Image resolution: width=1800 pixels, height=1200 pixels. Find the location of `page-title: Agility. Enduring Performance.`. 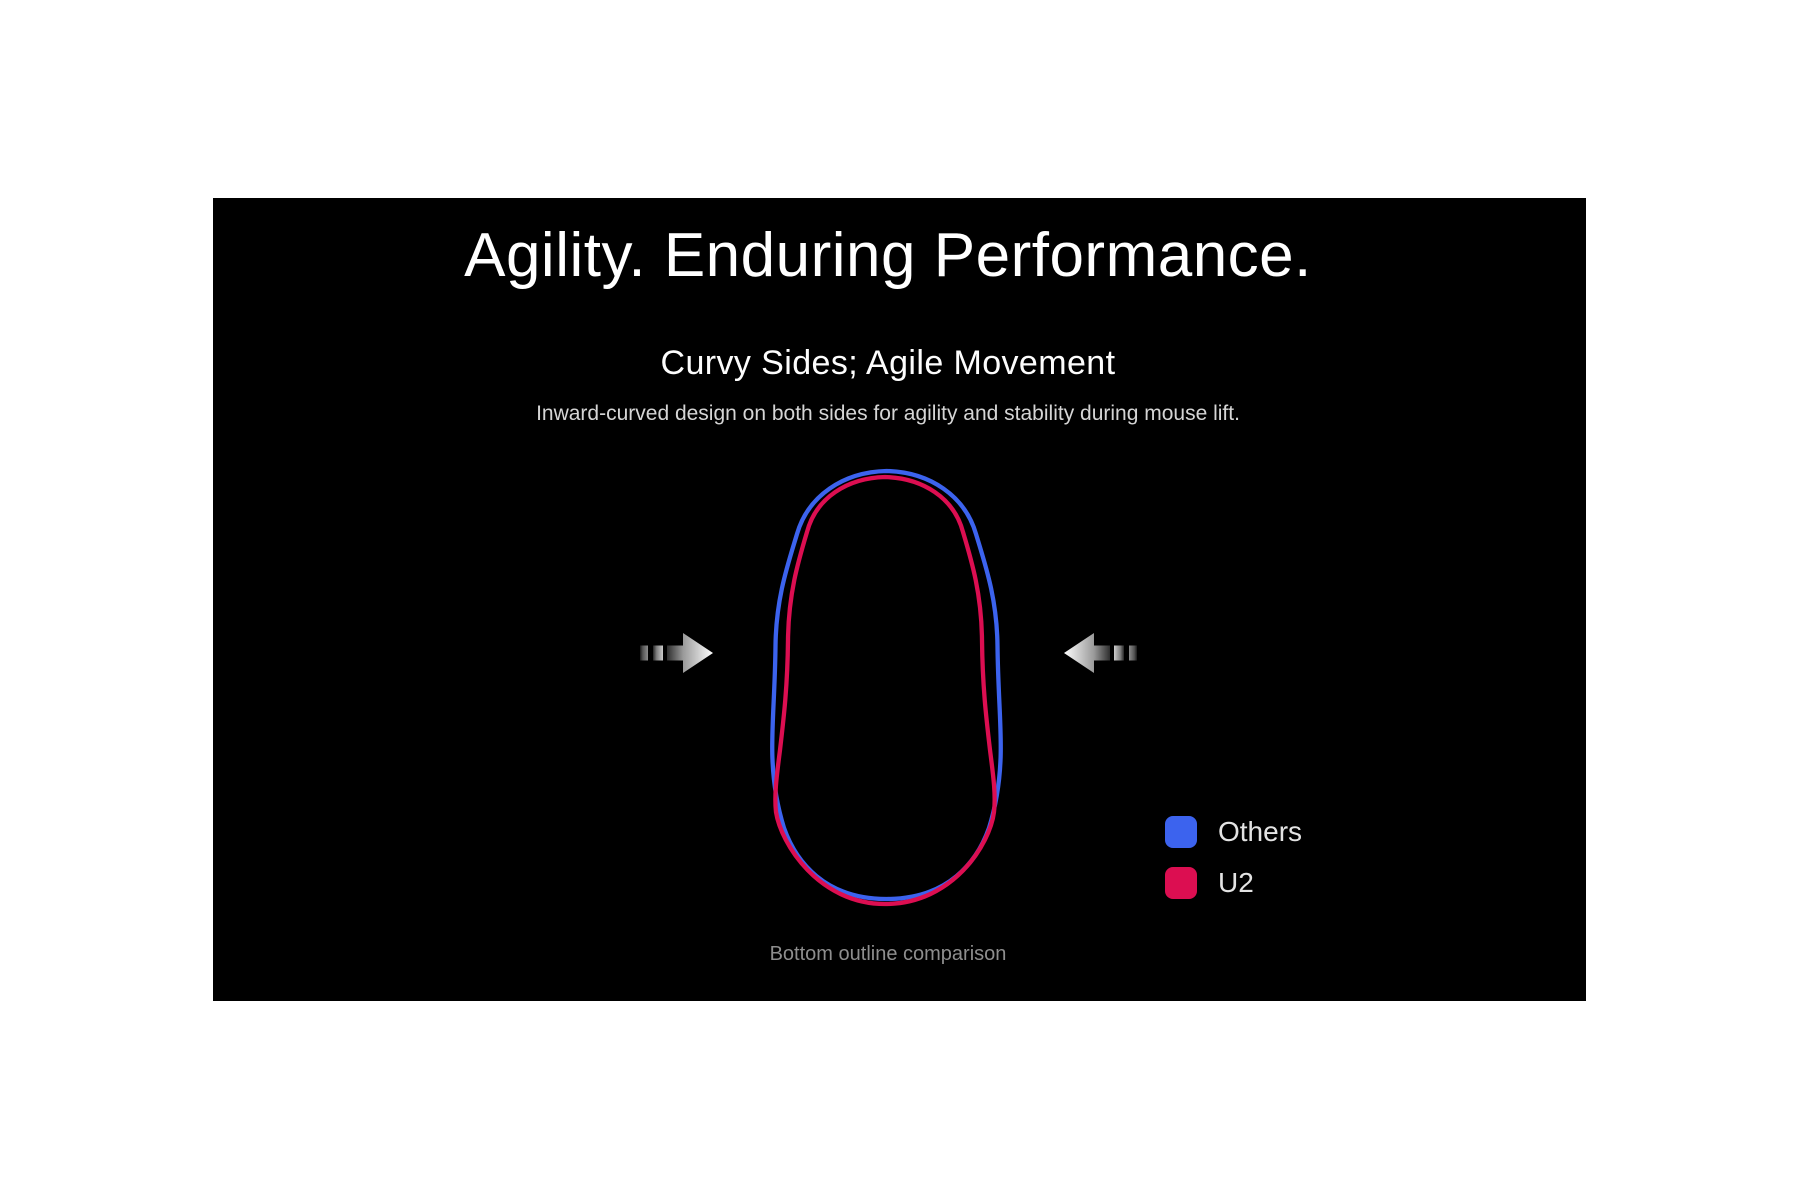

page-title: Agility. Enduring Performance. is located at coordinates (888, 255).